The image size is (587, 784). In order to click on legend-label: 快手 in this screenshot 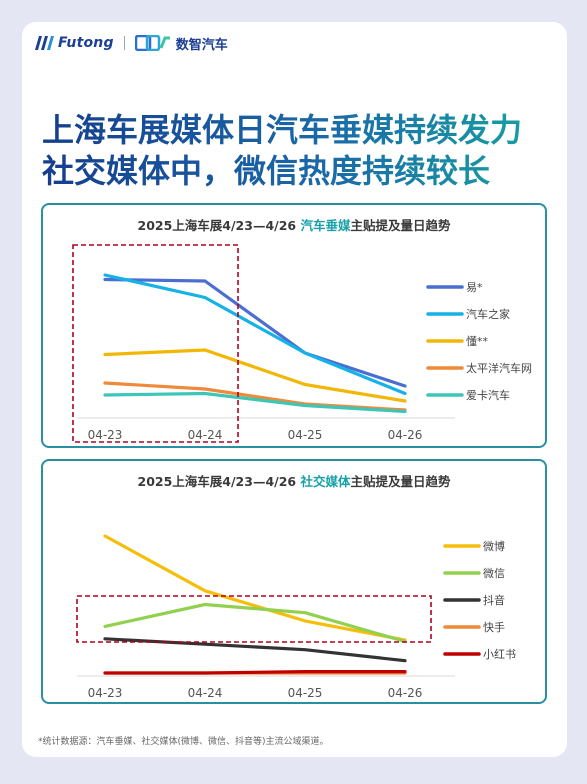, I will do `click(494, 627)`.